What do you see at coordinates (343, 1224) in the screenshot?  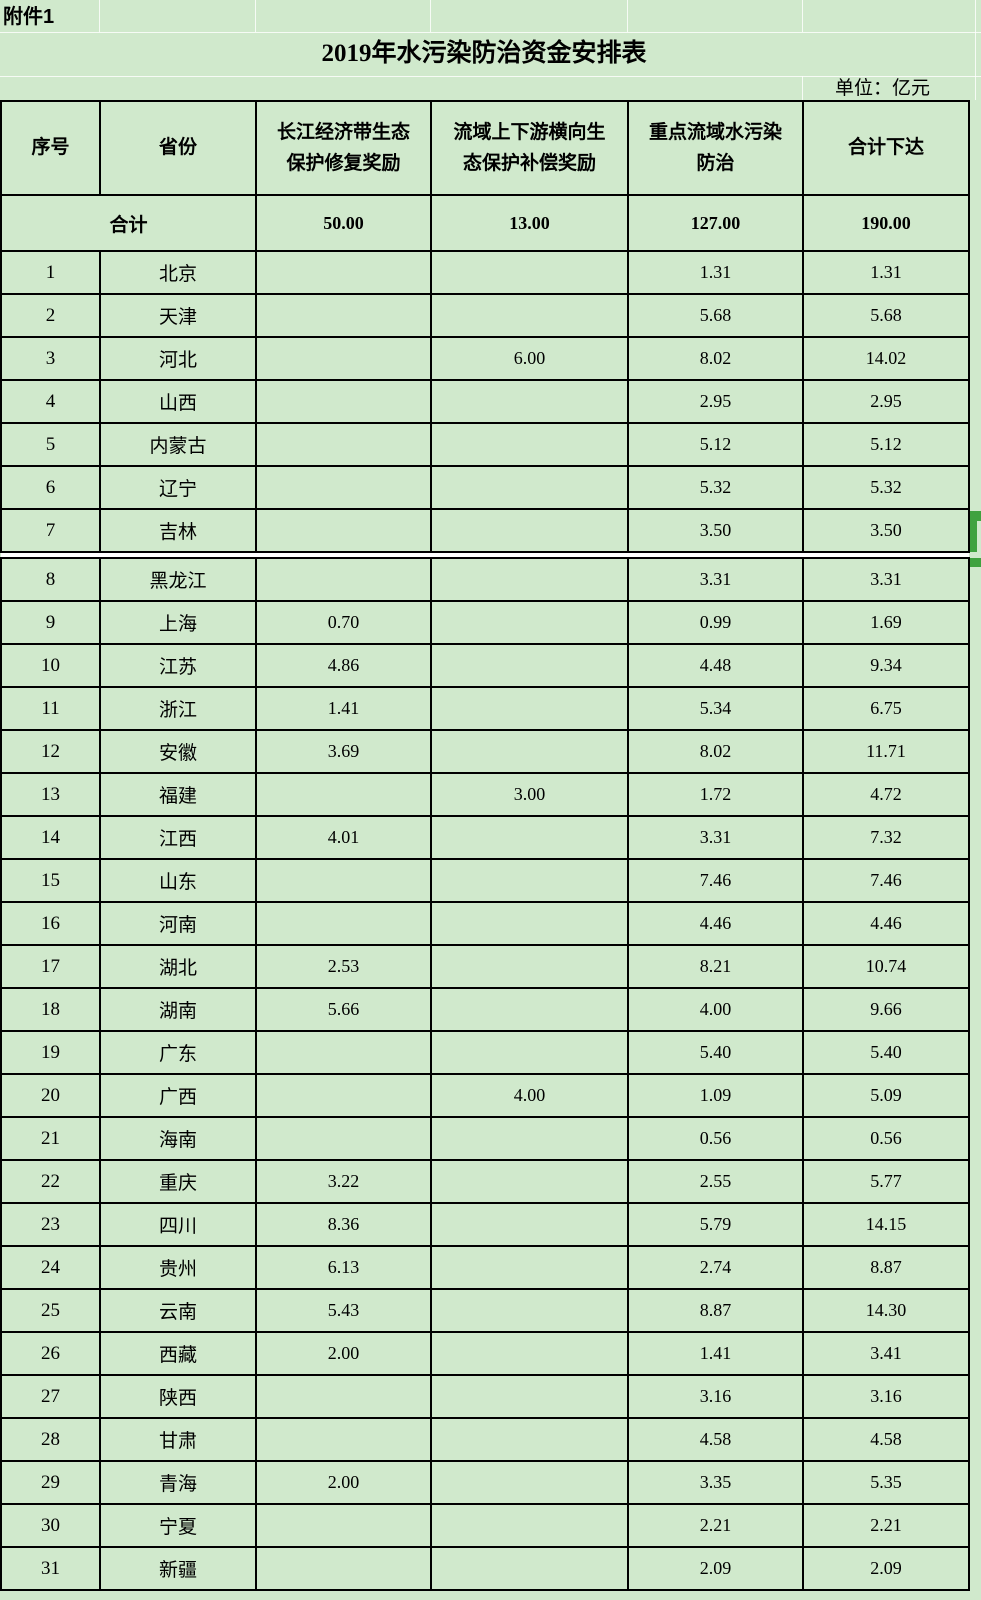 I see `yangtze-value-cell: 8.36` at bounding box center [343, 1224].